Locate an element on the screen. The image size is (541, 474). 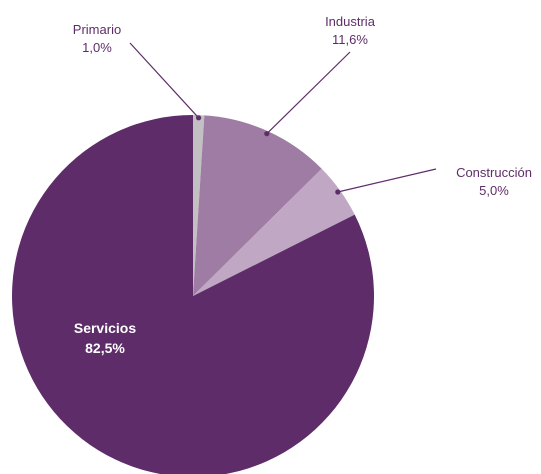
slice-label-industria: Industria is located at coordinates (350, 21).